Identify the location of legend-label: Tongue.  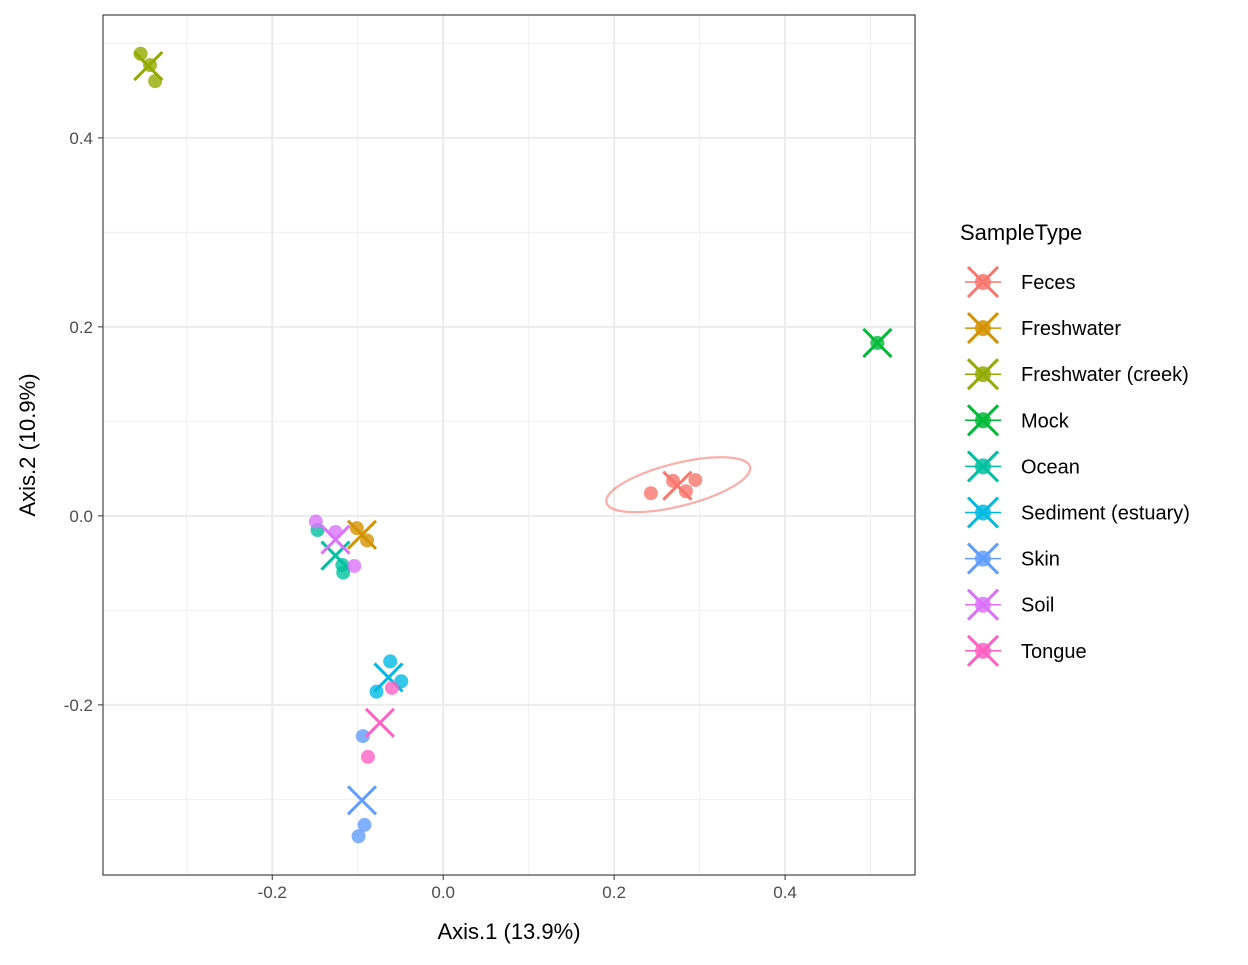
(1054, 652).